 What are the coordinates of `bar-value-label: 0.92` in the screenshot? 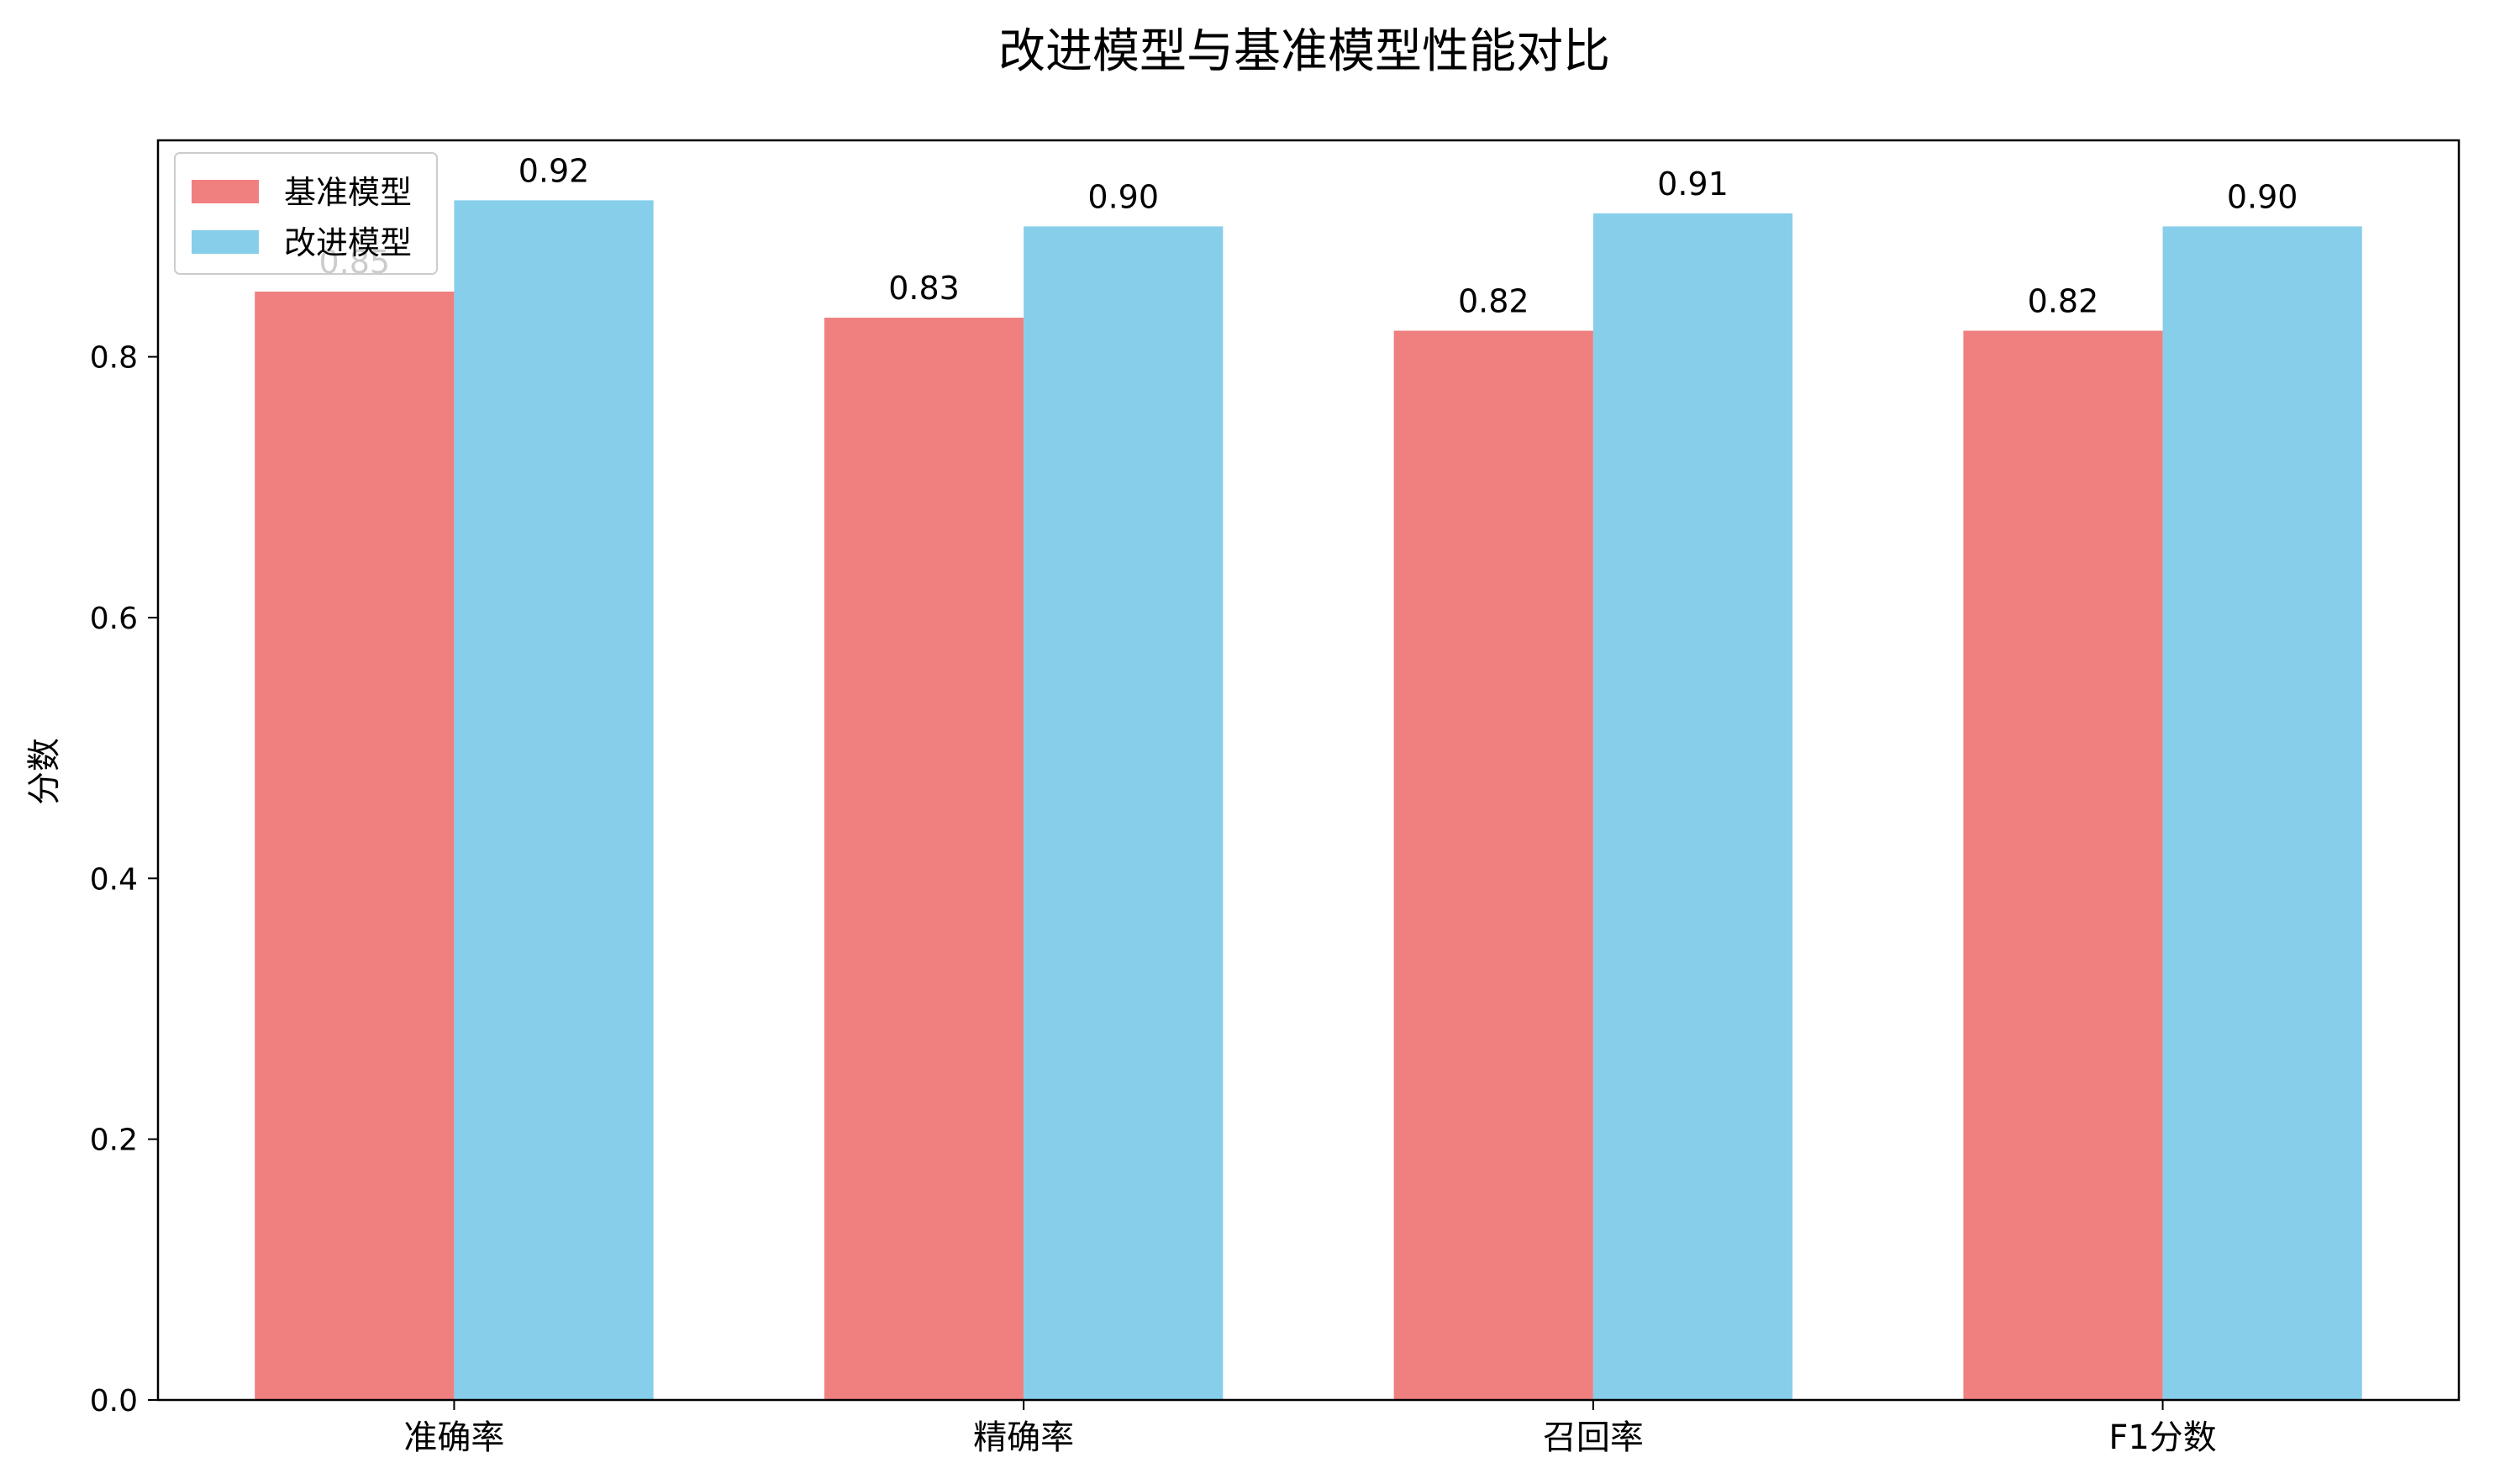 It's located at (554, 171).